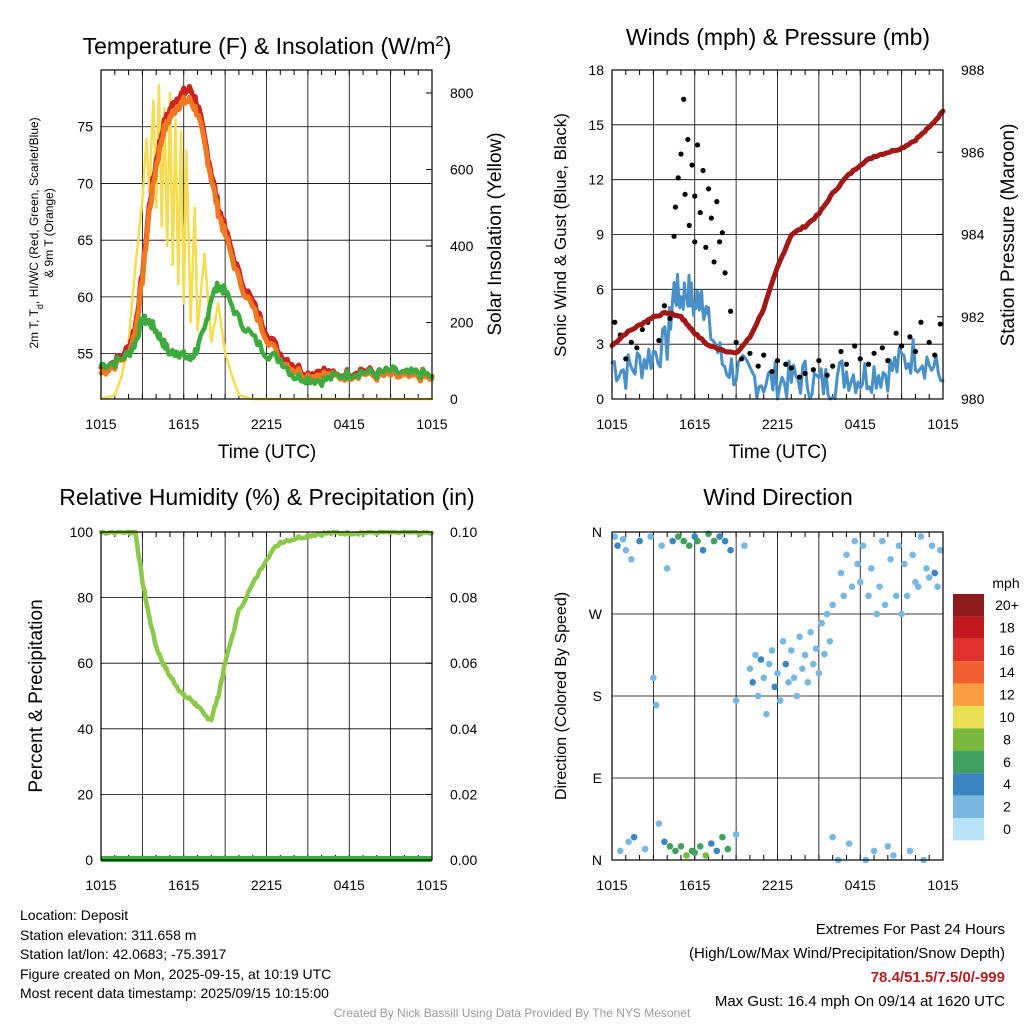  I want to click on x-tick-label: 2215, so click(266, 424).